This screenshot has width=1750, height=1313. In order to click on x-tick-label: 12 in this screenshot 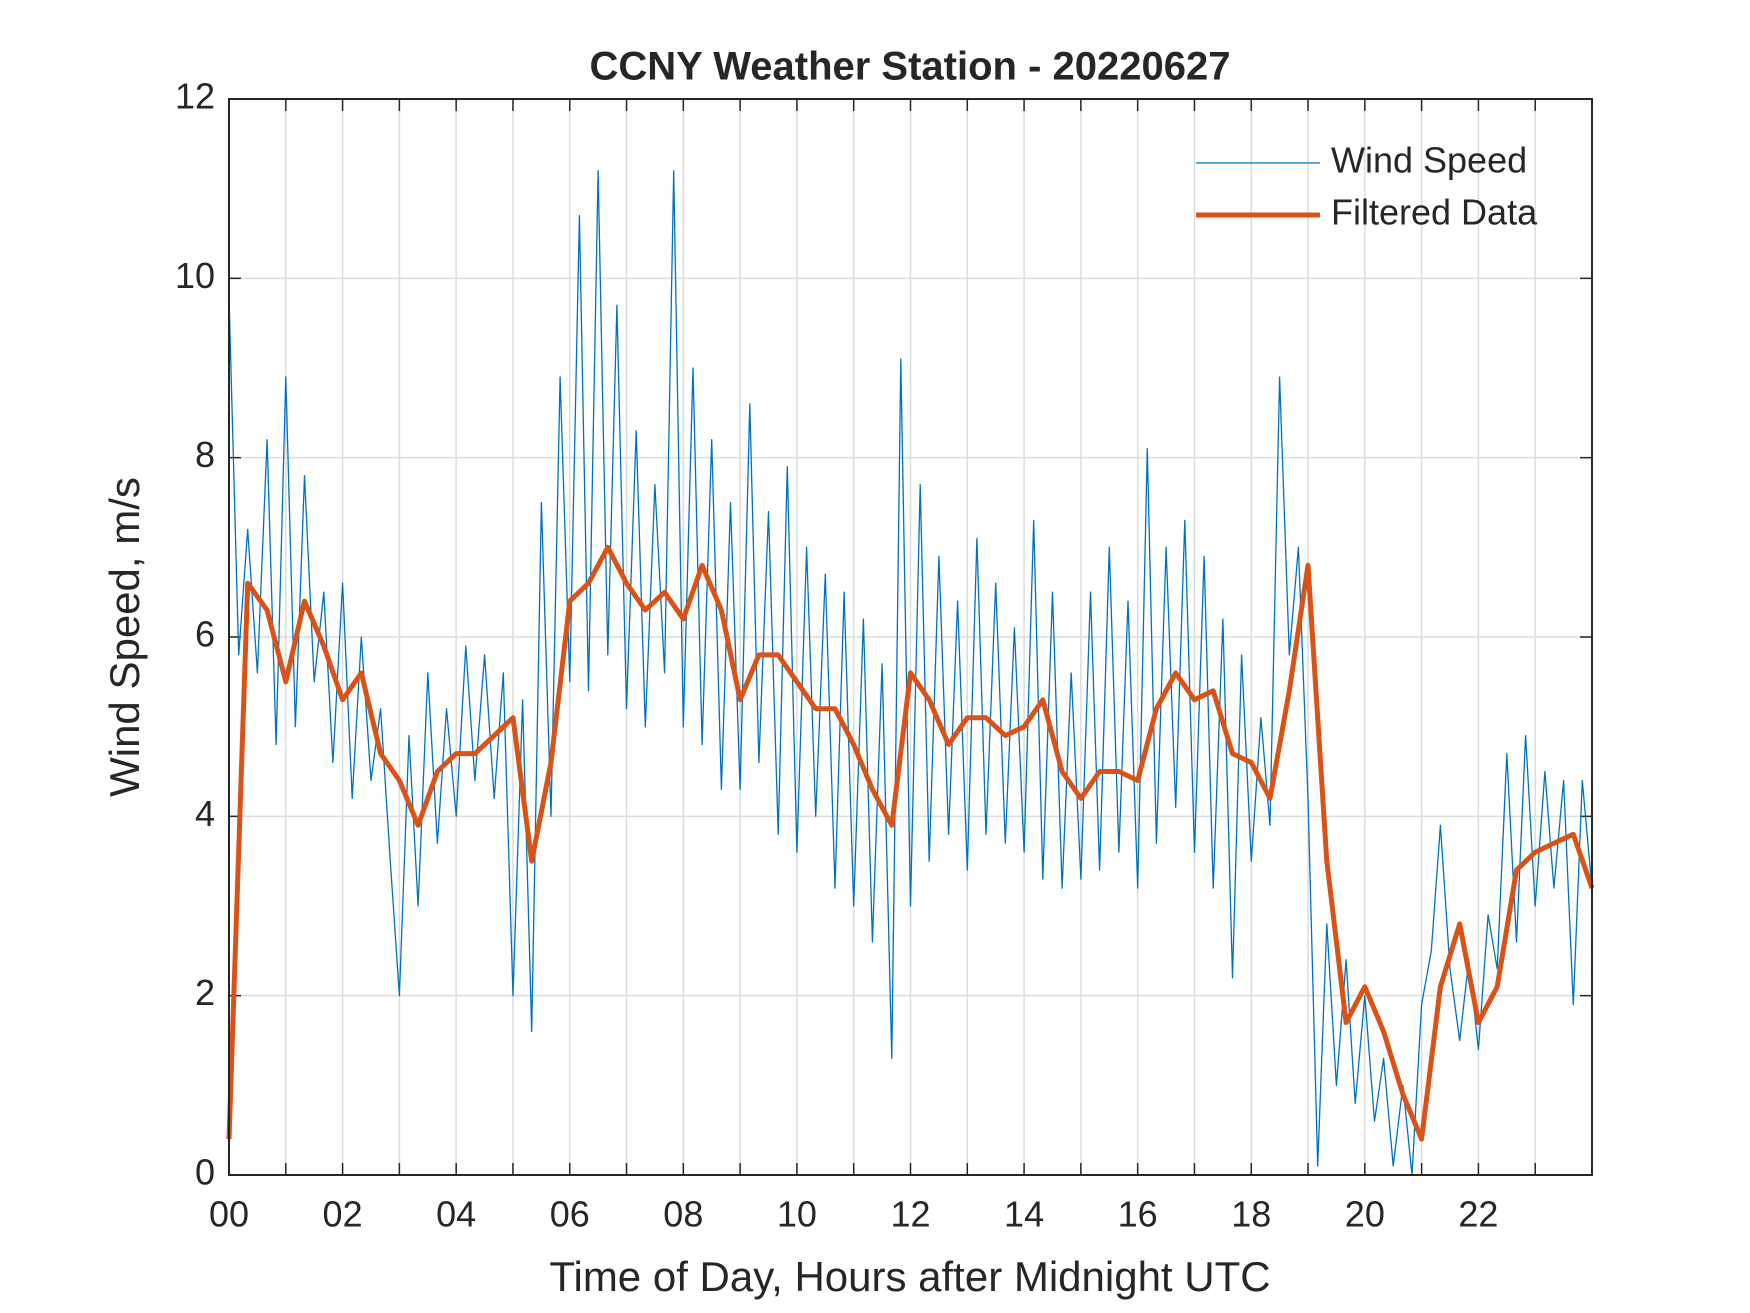, I will do `click(910, 1214)`.